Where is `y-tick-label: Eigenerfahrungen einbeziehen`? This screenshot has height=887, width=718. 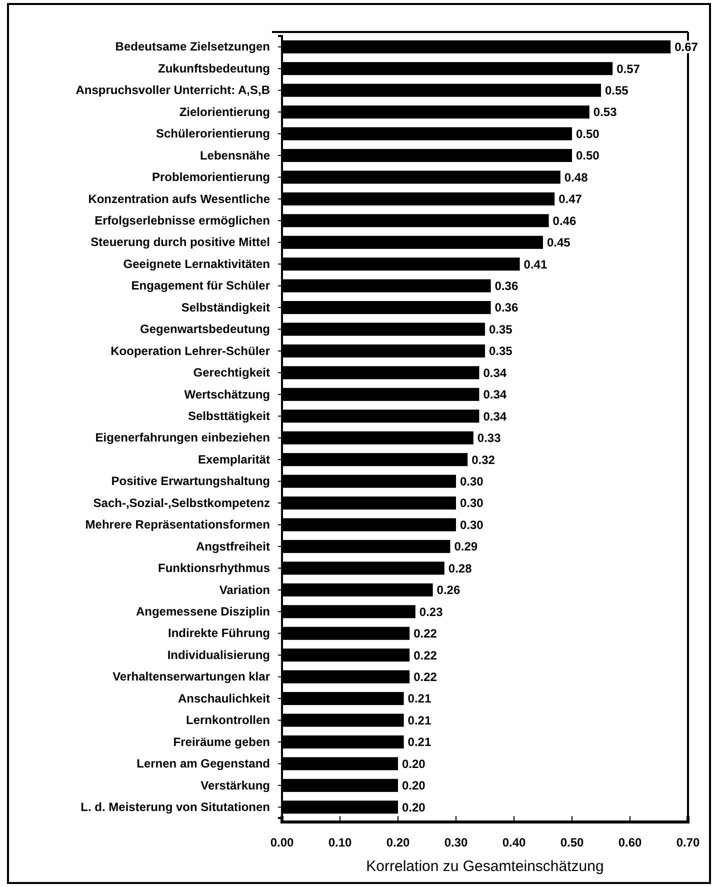
y-tick-label: Eigenerfahrungen einbeziehen is located at coordinates (182, 437).